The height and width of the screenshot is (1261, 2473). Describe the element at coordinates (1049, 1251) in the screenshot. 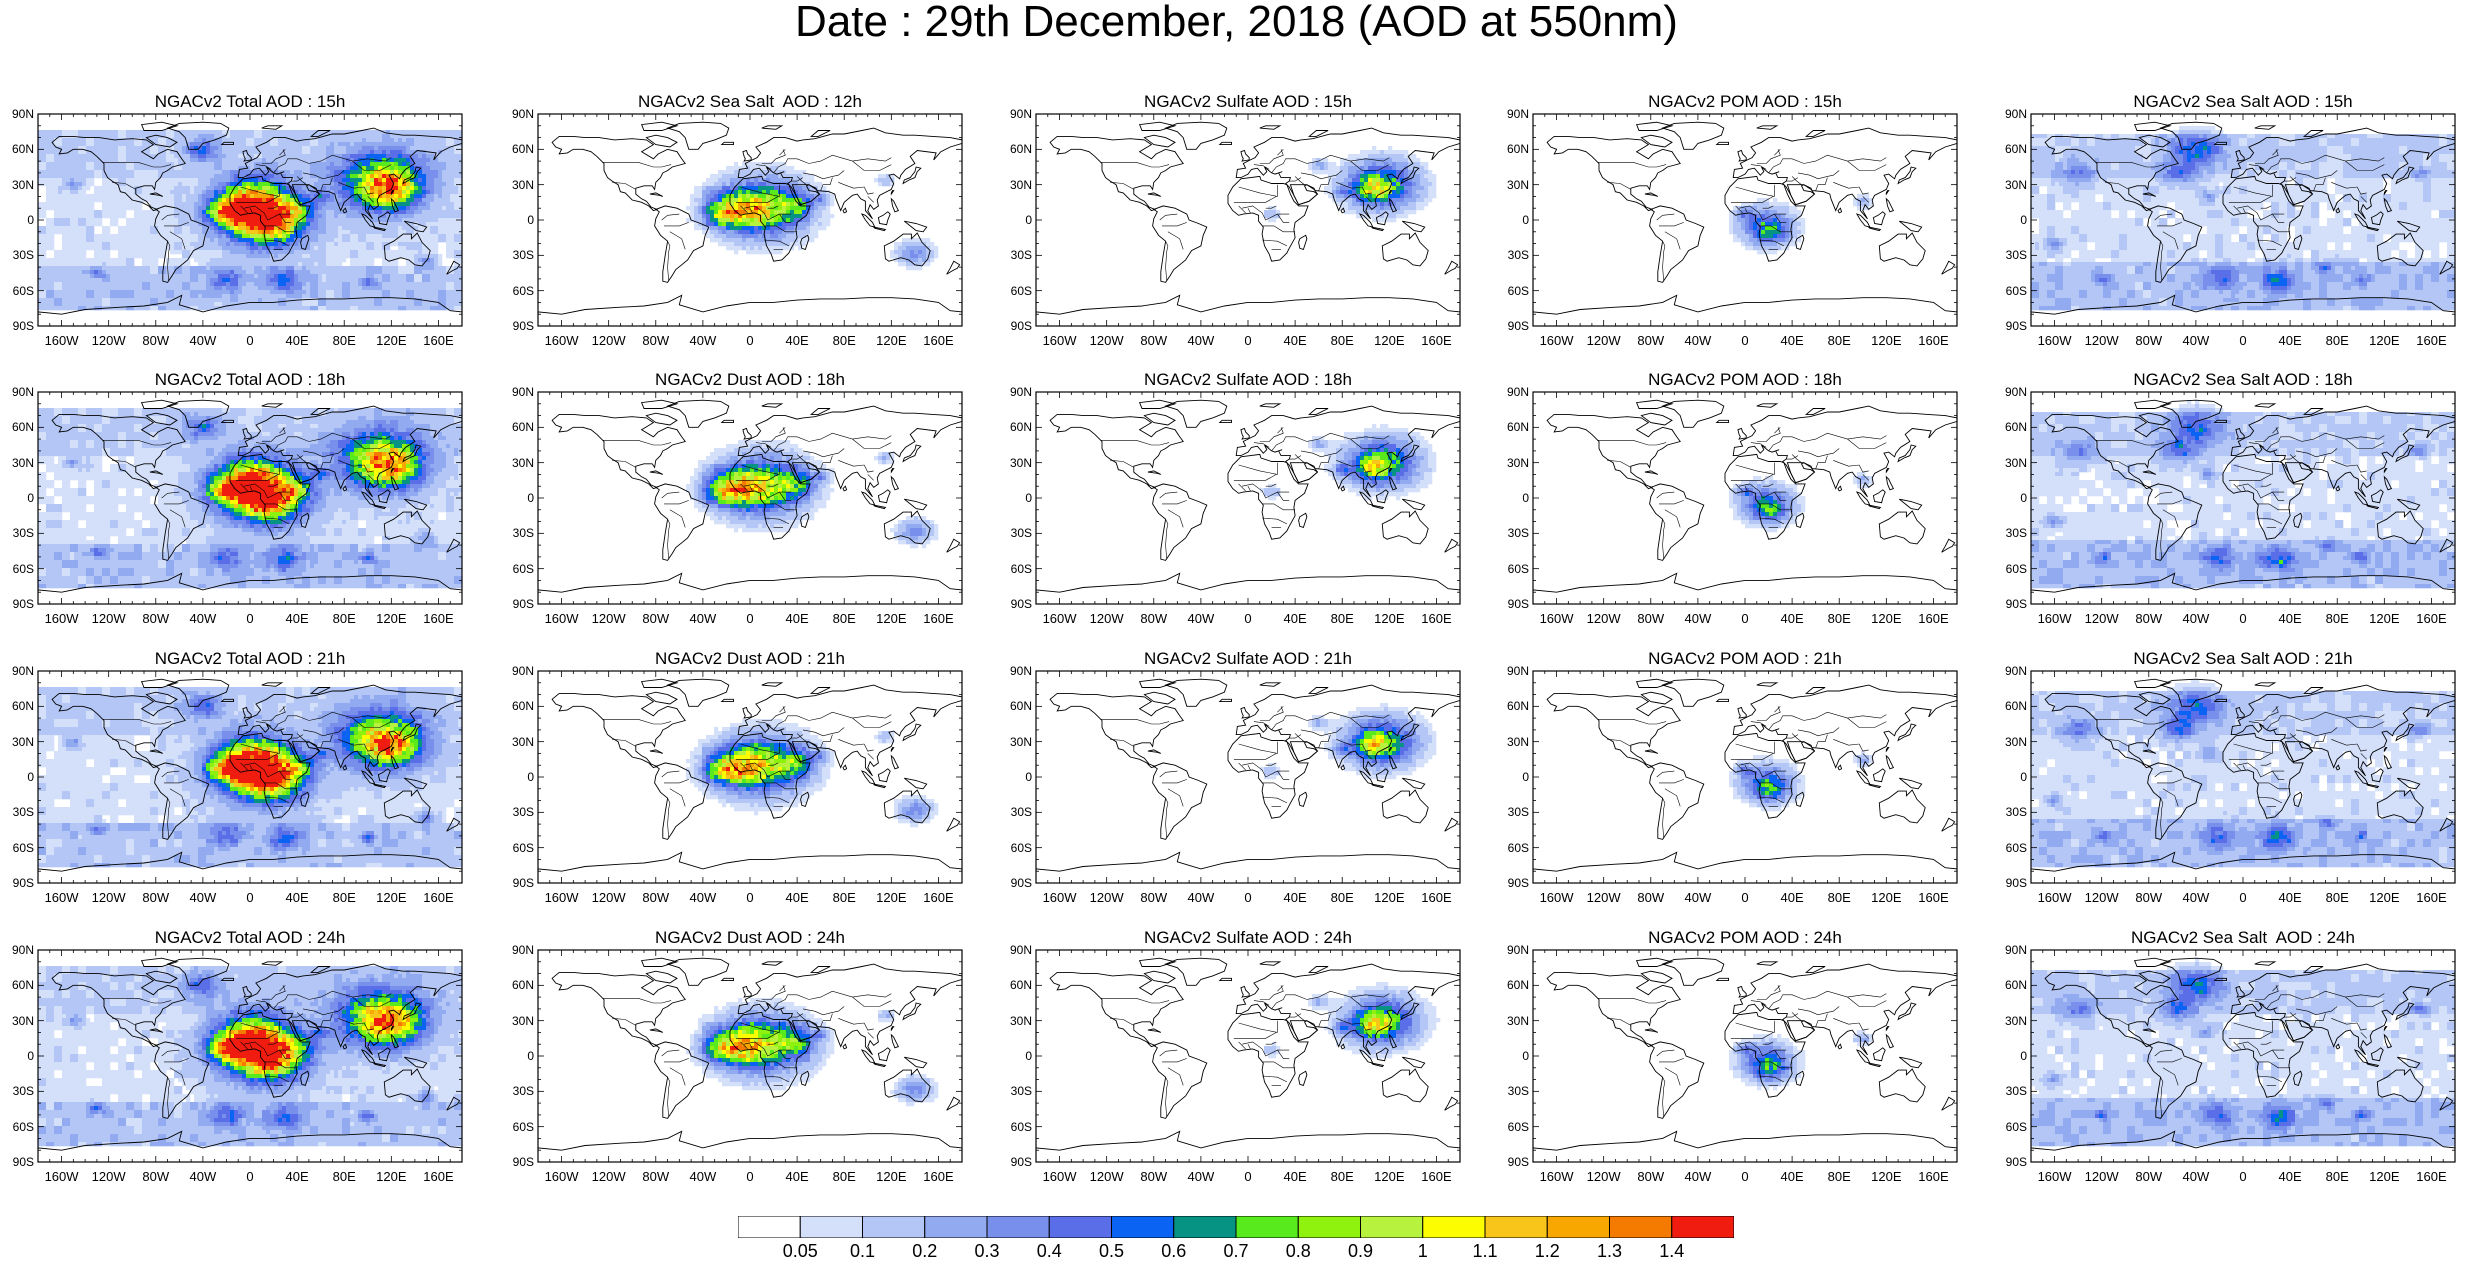

I see `colorbar-tick-label: 0.4` at that location.